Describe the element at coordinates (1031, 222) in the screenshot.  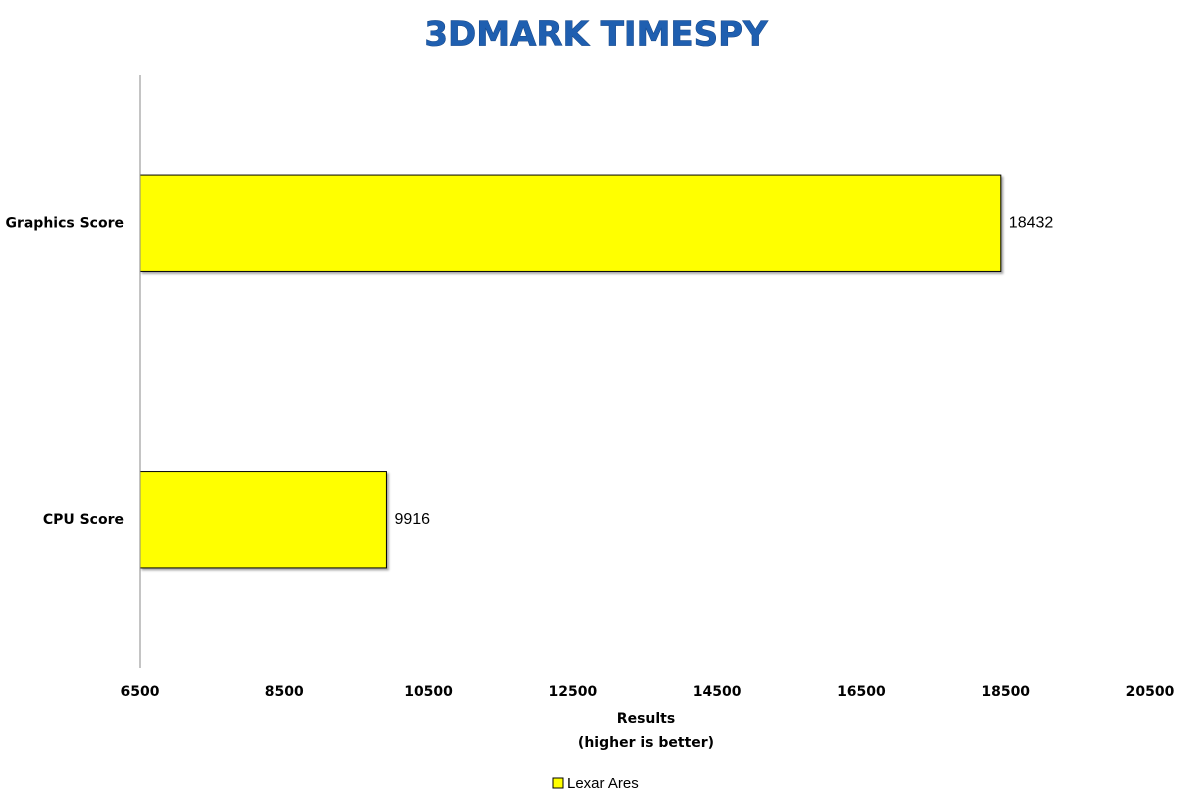
I see `value-label: 18432` at that location.